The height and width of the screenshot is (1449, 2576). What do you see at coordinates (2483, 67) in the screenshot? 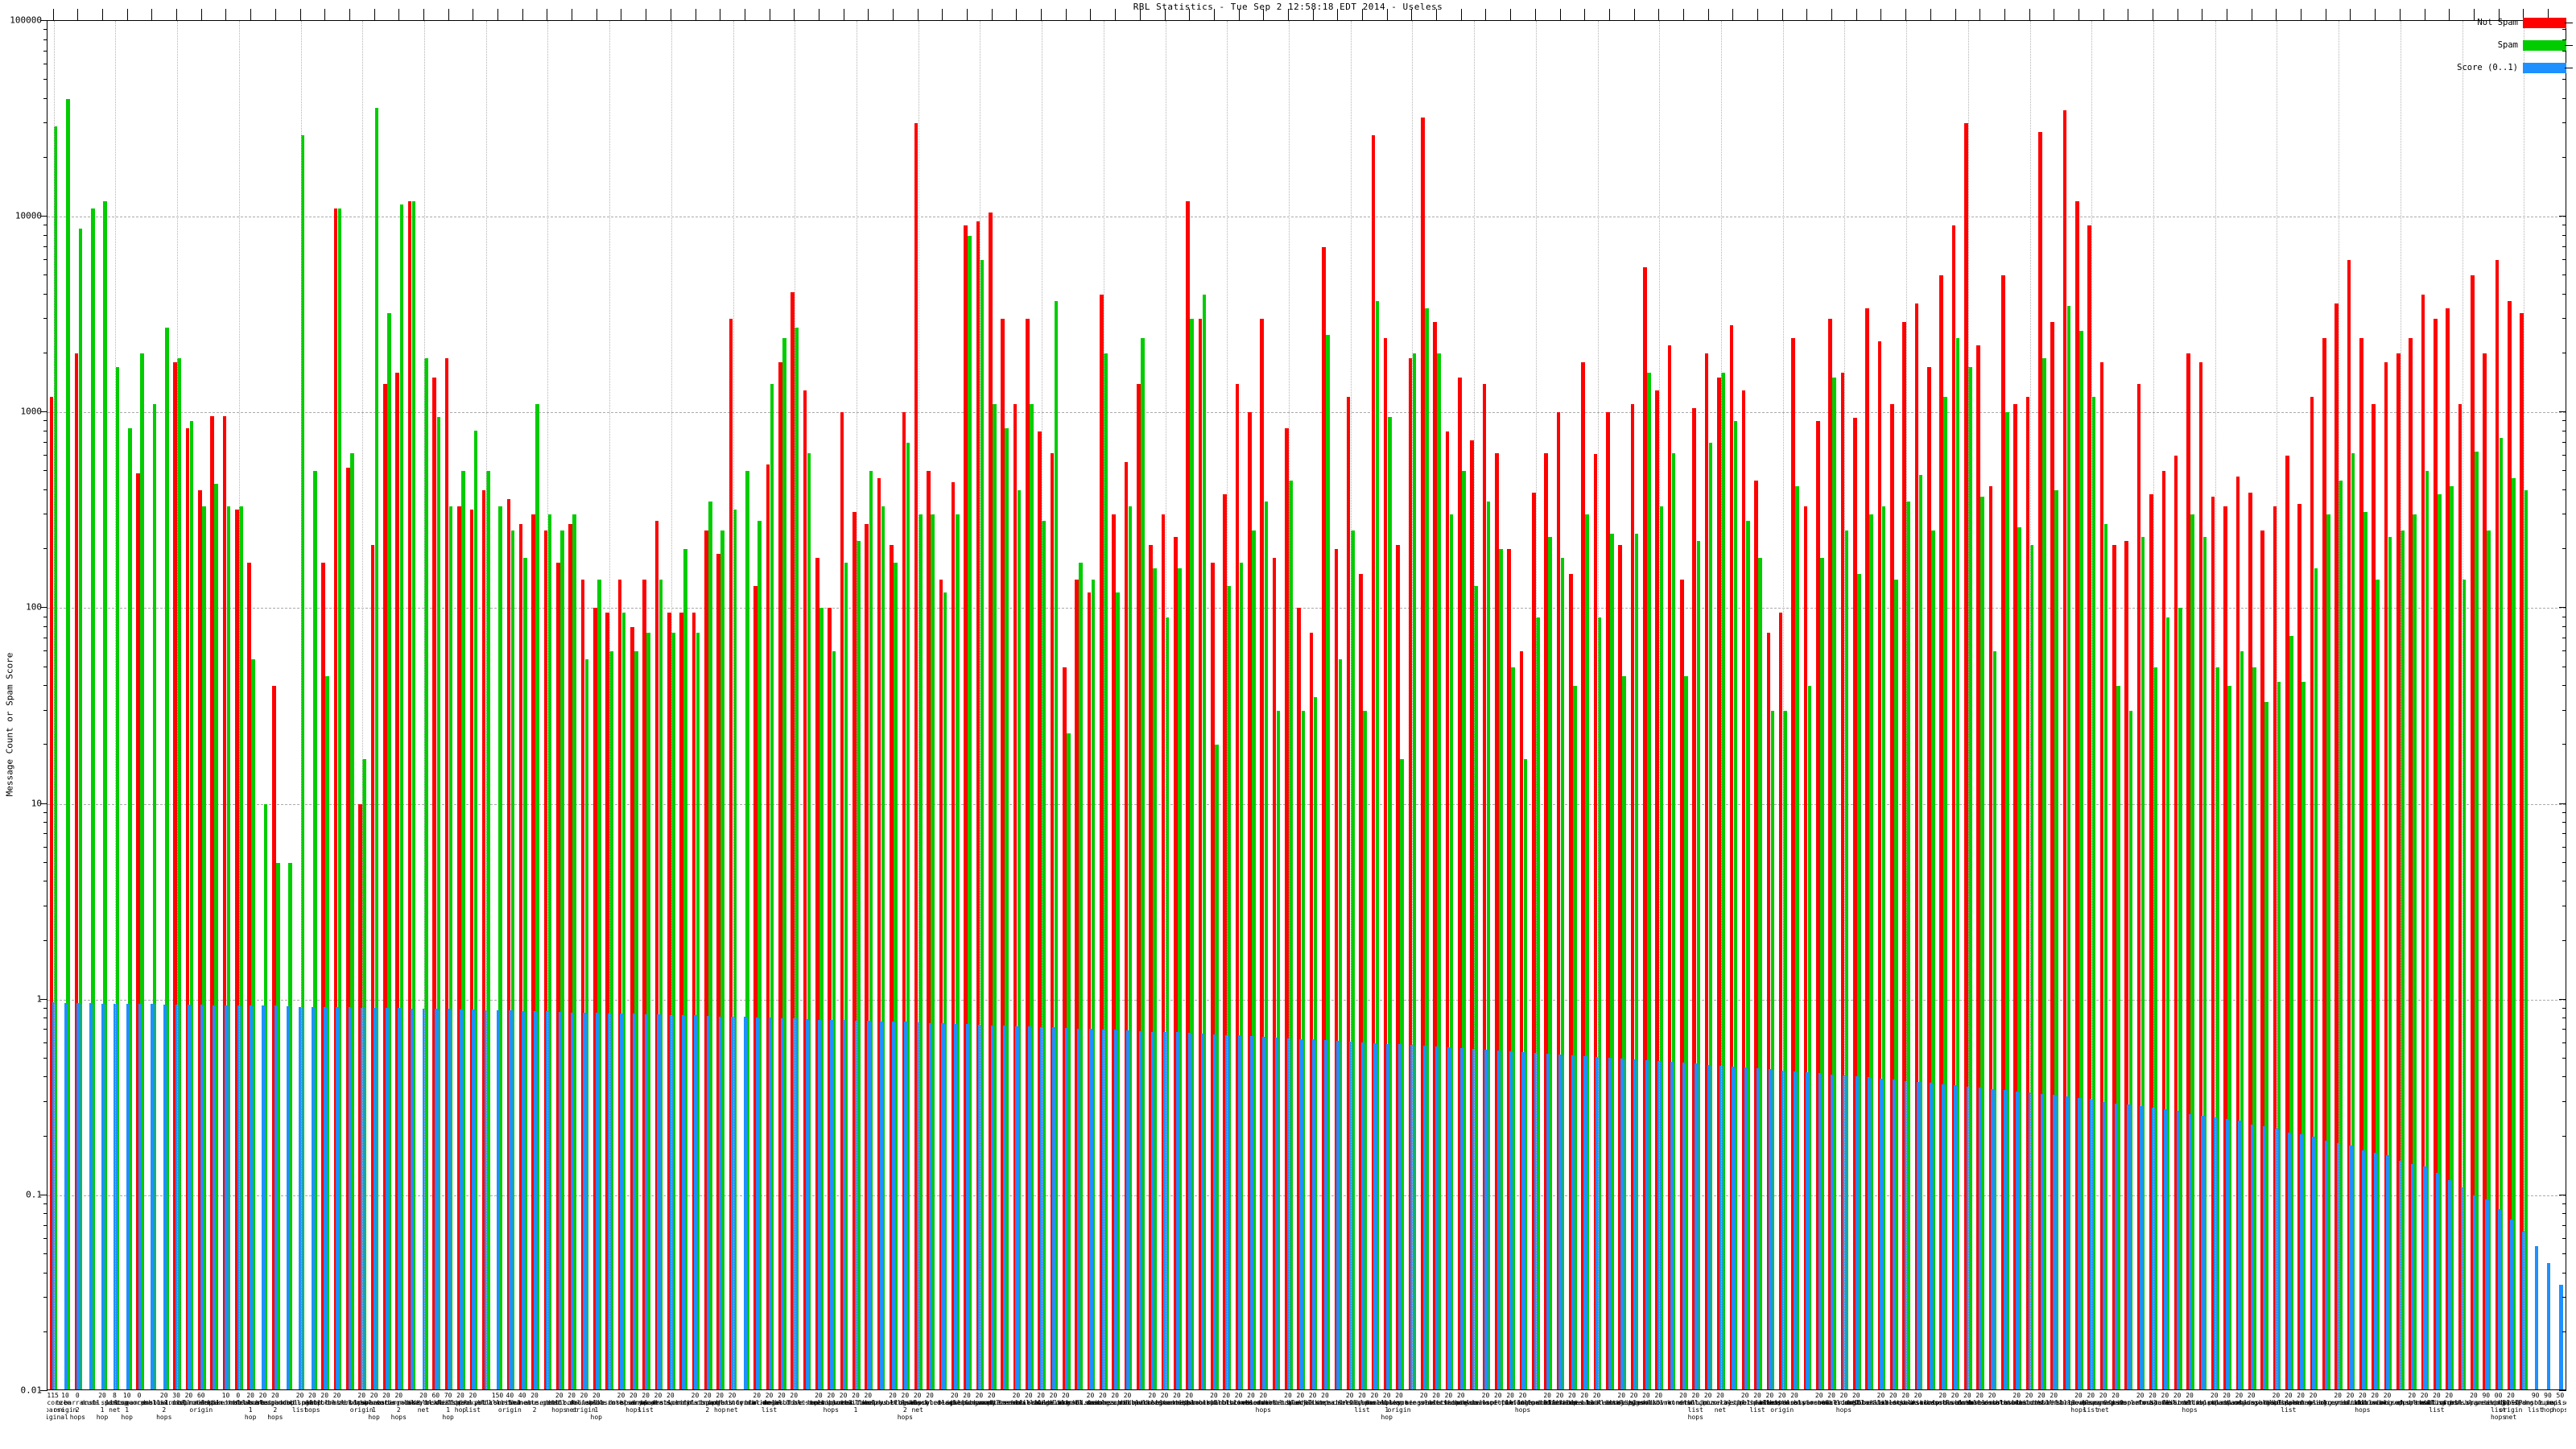
I see `legend-item-score: Score (0..1)` at bounding box center [2483, 67].